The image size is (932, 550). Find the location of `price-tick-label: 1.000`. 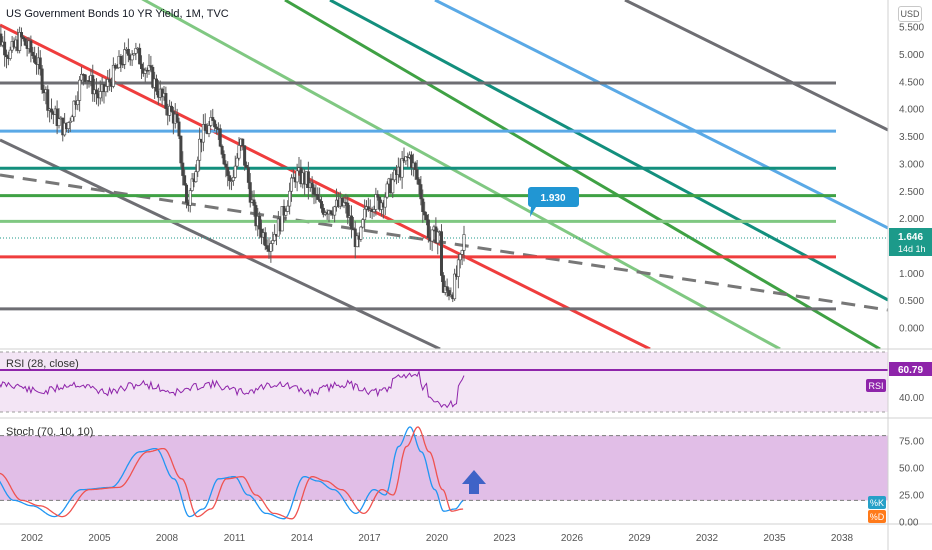

price-tick-label: 1.000 is located at coordinates (911, 274).